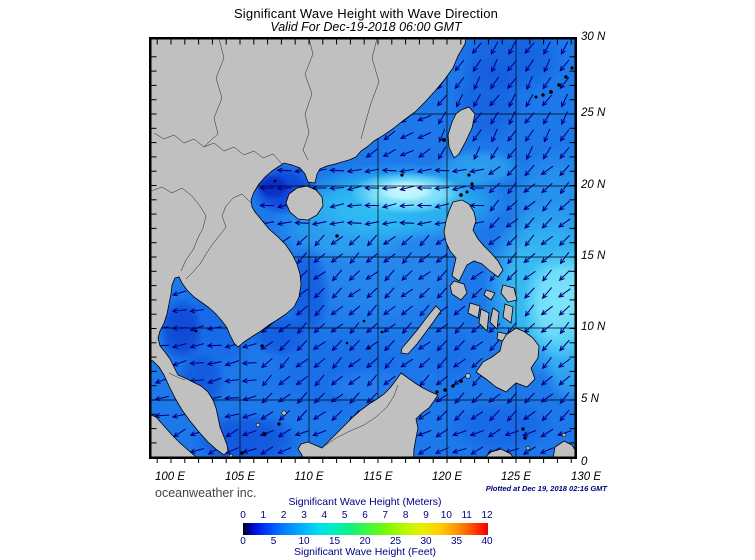 This screenshot has width=755, height=560. What do you see at coordinates (365, 541) in the screenshot?
I see `feet-tick-label: 20` at bounding box center [365, 541].